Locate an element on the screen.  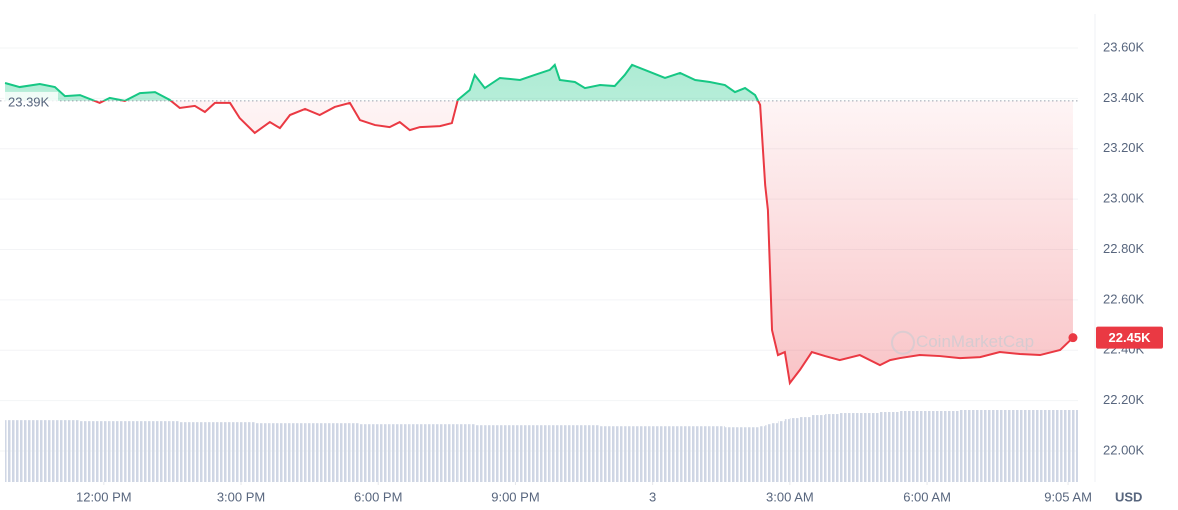
y-tick-label: 22.00K is located at coordinates (1124, 449).